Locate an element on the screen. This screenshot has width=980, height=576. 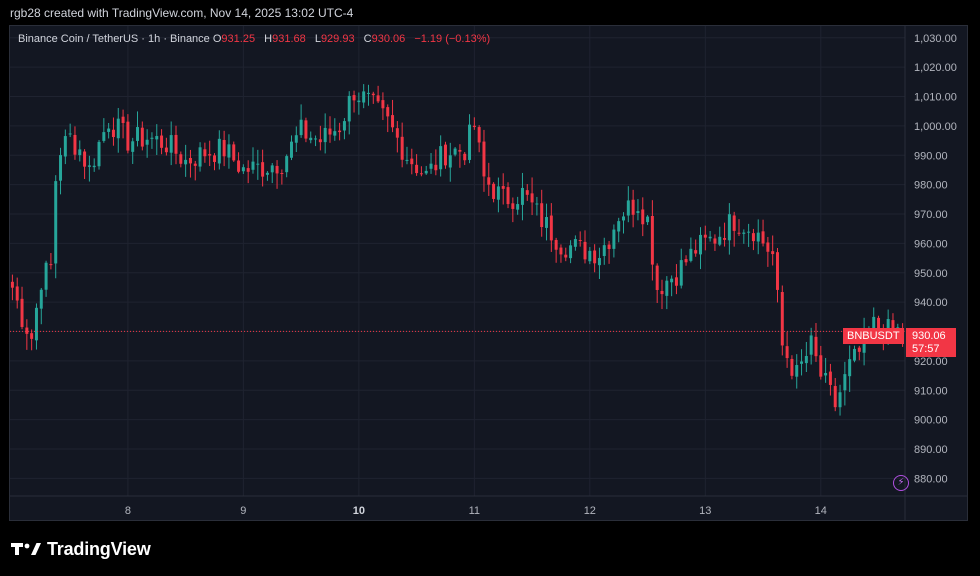
legend-open-value: 931.25 is located at coordinates (238, 39).